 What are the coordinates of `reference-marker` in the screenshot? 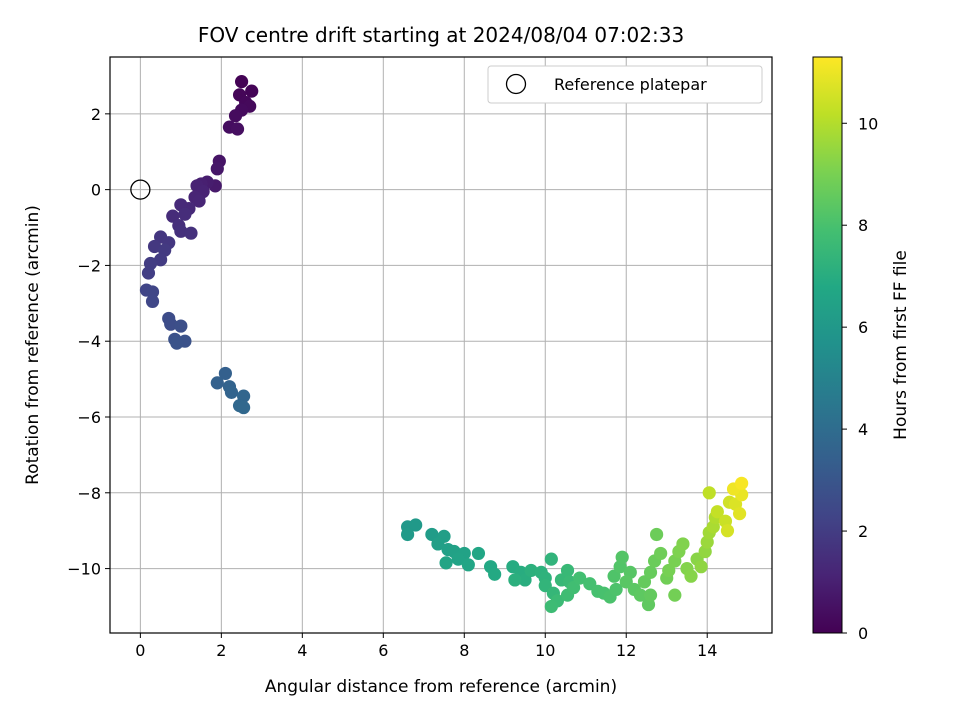 It's located at (140, 189).